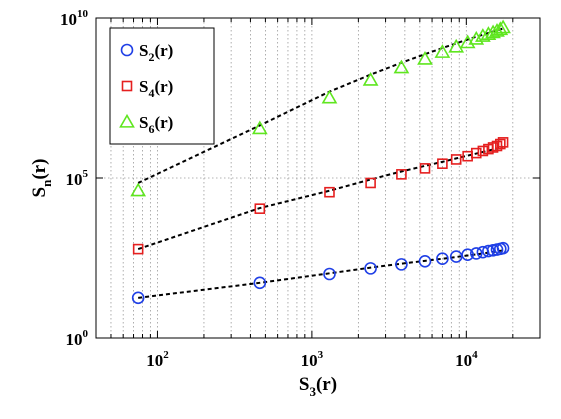 The width and height of the screenshot is (561, 419). Describe the element at coordinates (127, 120) in the screenshot. I see `legend-marker-triangle` at that location.